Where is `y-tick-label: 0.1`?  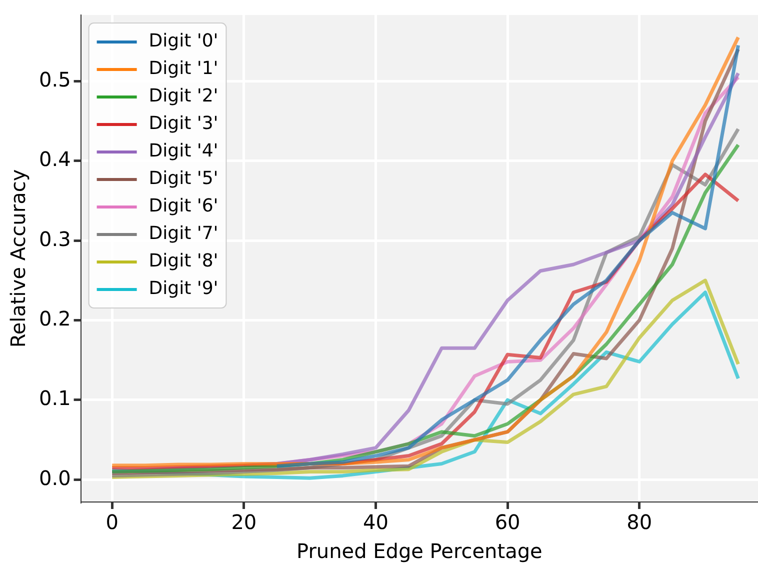 y-tick-label: 0.1 is located at coordinates (54, 398).